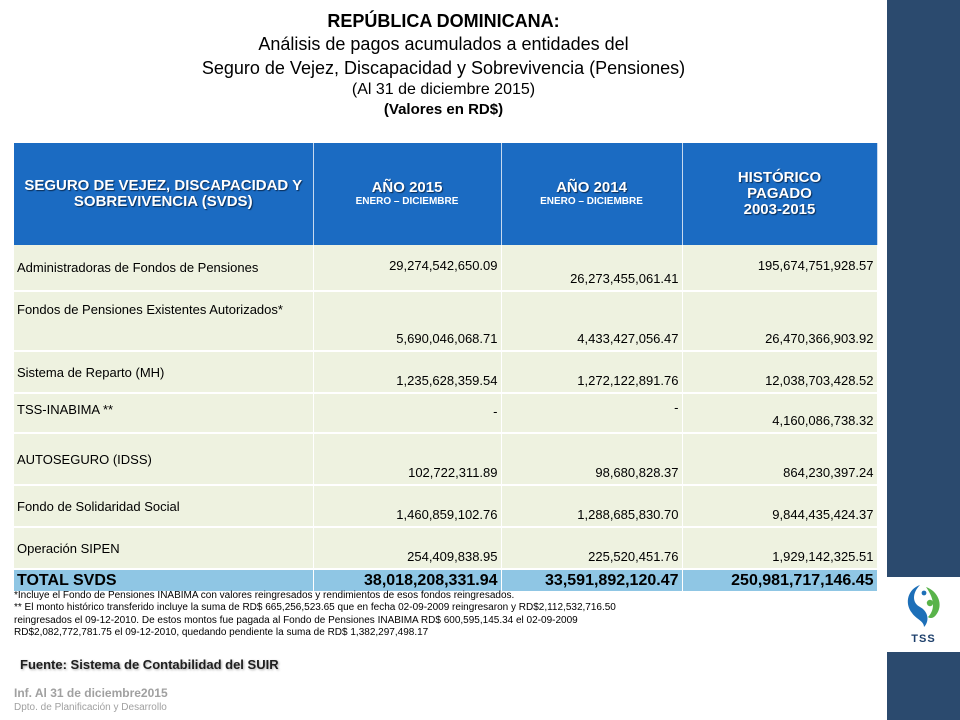 The width and height of the screenshot is (960, 720). What do you see at coordinates (780, 321) in the screenshot?
I see `value-historic: 26,470,366,903.92` at bounding box center [780, 321].